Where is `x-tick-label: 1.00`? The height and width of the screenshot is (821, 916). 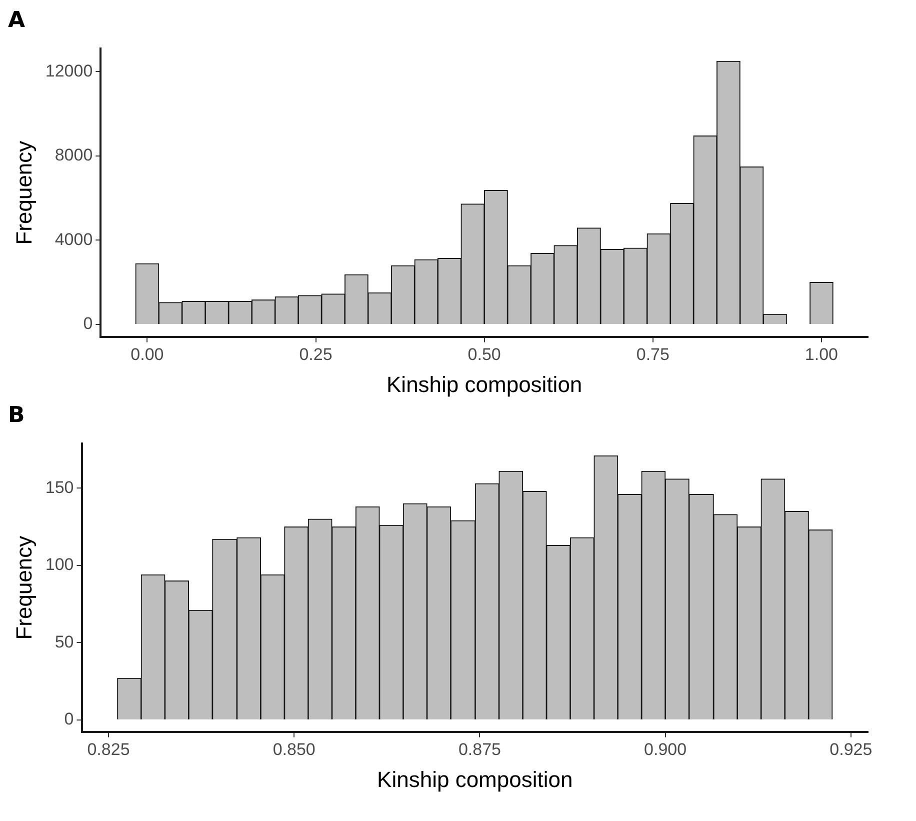
x-tick-label: 1.00 is located at coordinates (821, 354).